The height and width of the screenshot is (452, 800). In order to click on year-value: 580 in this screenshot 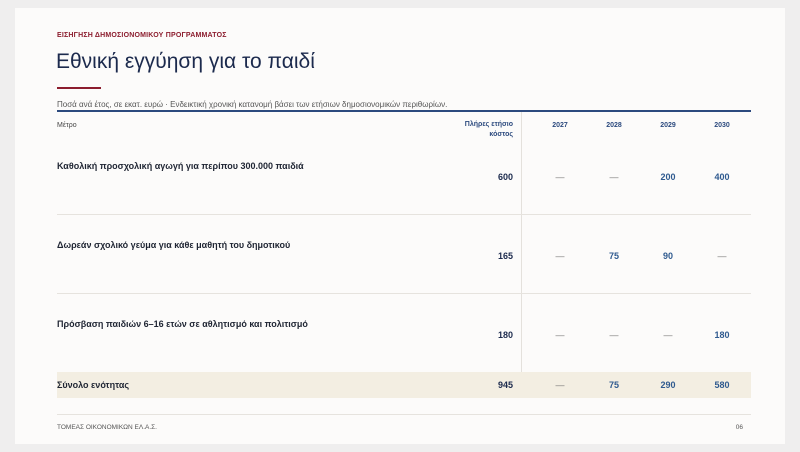, I will do `click(722, 385)`.